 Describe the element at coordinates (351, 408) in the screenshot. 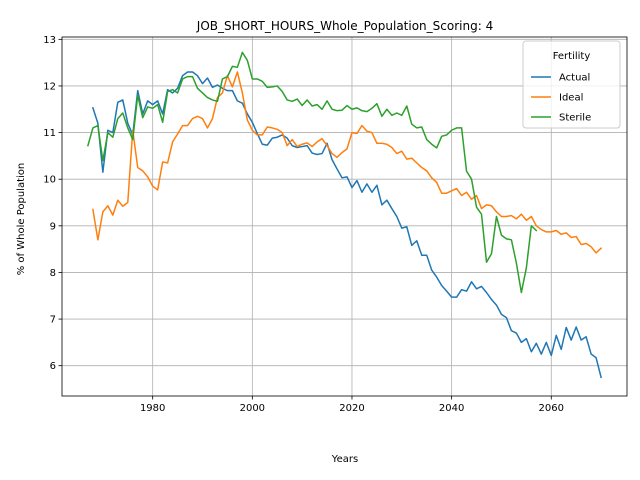

I see `x-tick-label: 2020` at that location.